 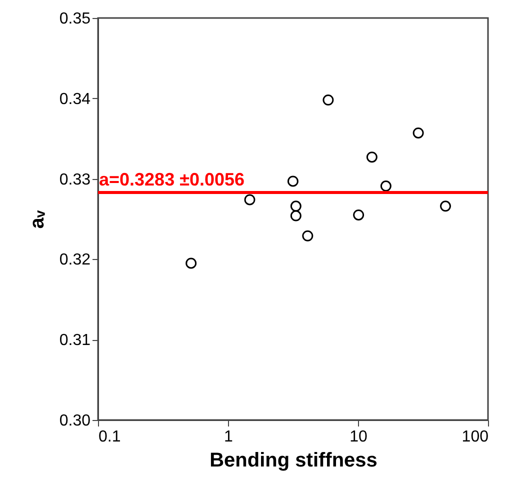 What do you see at coordinates (75, 179) in the screenshot?
I see `y-tick-label: 0.33` at bounding box center [75, 179].